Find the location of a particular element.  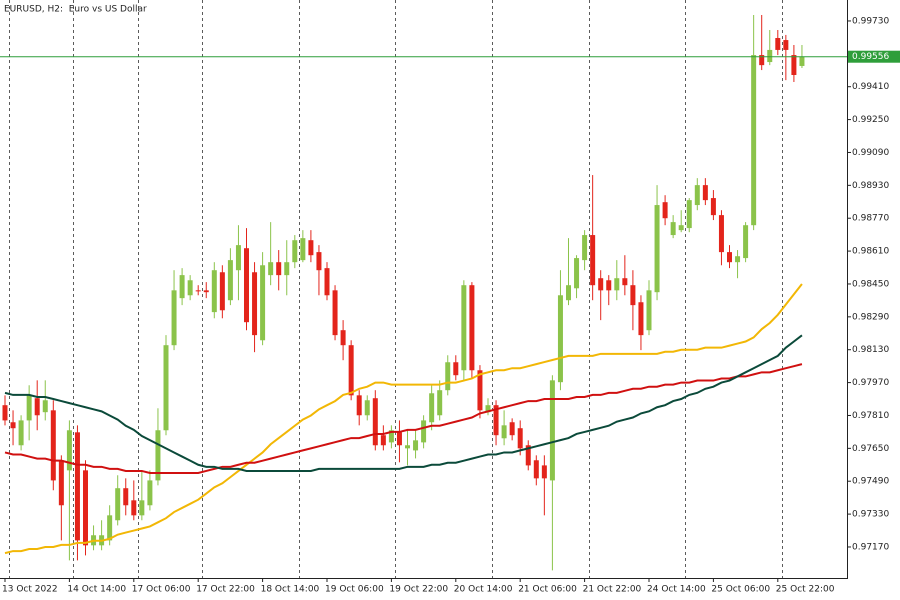

y-tick-label: 0.98450 is located at coordinates (870, 284).